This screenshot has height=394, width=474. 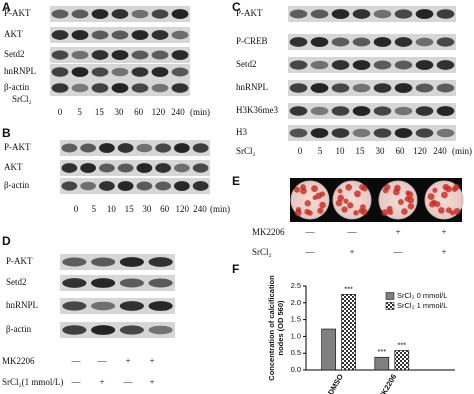 I want to click on time-label: 15, so click(x=100, y=112).